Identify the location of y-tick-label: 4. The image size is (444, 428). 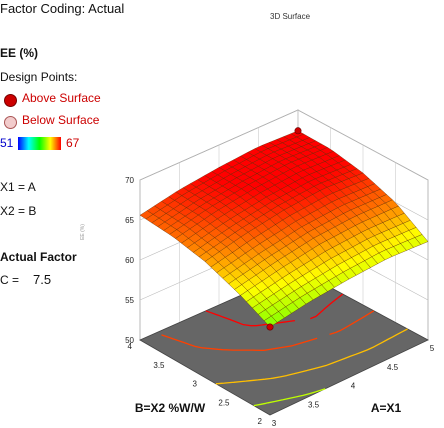
(130, 346).